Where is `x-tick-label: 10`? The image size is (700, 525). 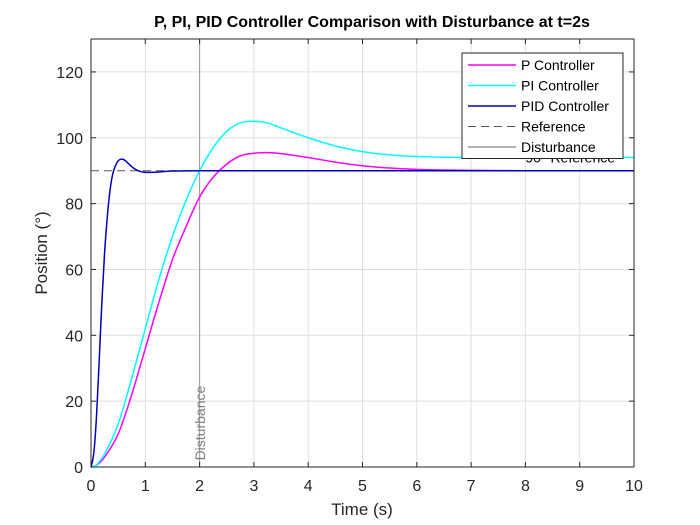 x-tick-label: 10 is located at coordinates (634, 486).